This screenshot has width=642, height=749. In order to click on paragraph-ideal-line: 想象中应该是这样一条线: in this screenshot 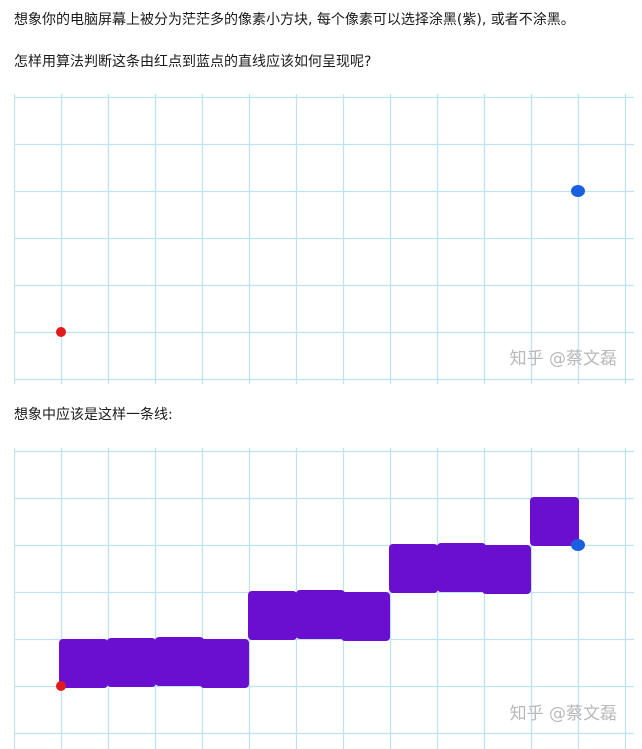, I will do `click(93, 415)`.